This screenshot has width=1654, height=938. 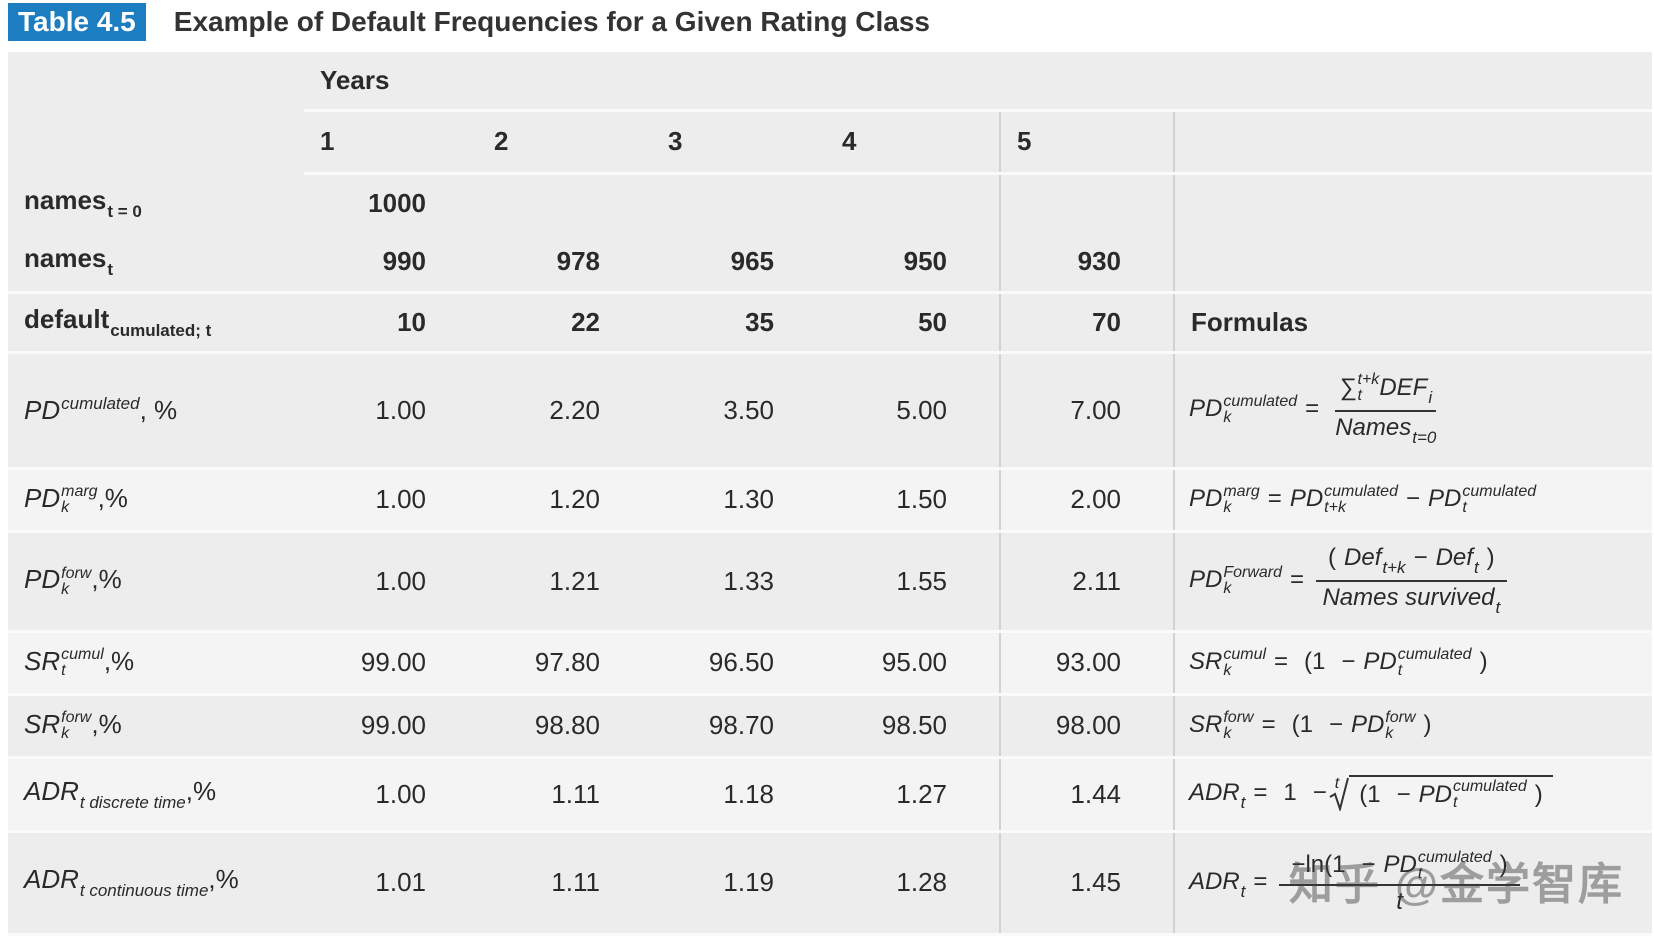 I want to click on rate-value: 3.50, so click(x=748, y=409).